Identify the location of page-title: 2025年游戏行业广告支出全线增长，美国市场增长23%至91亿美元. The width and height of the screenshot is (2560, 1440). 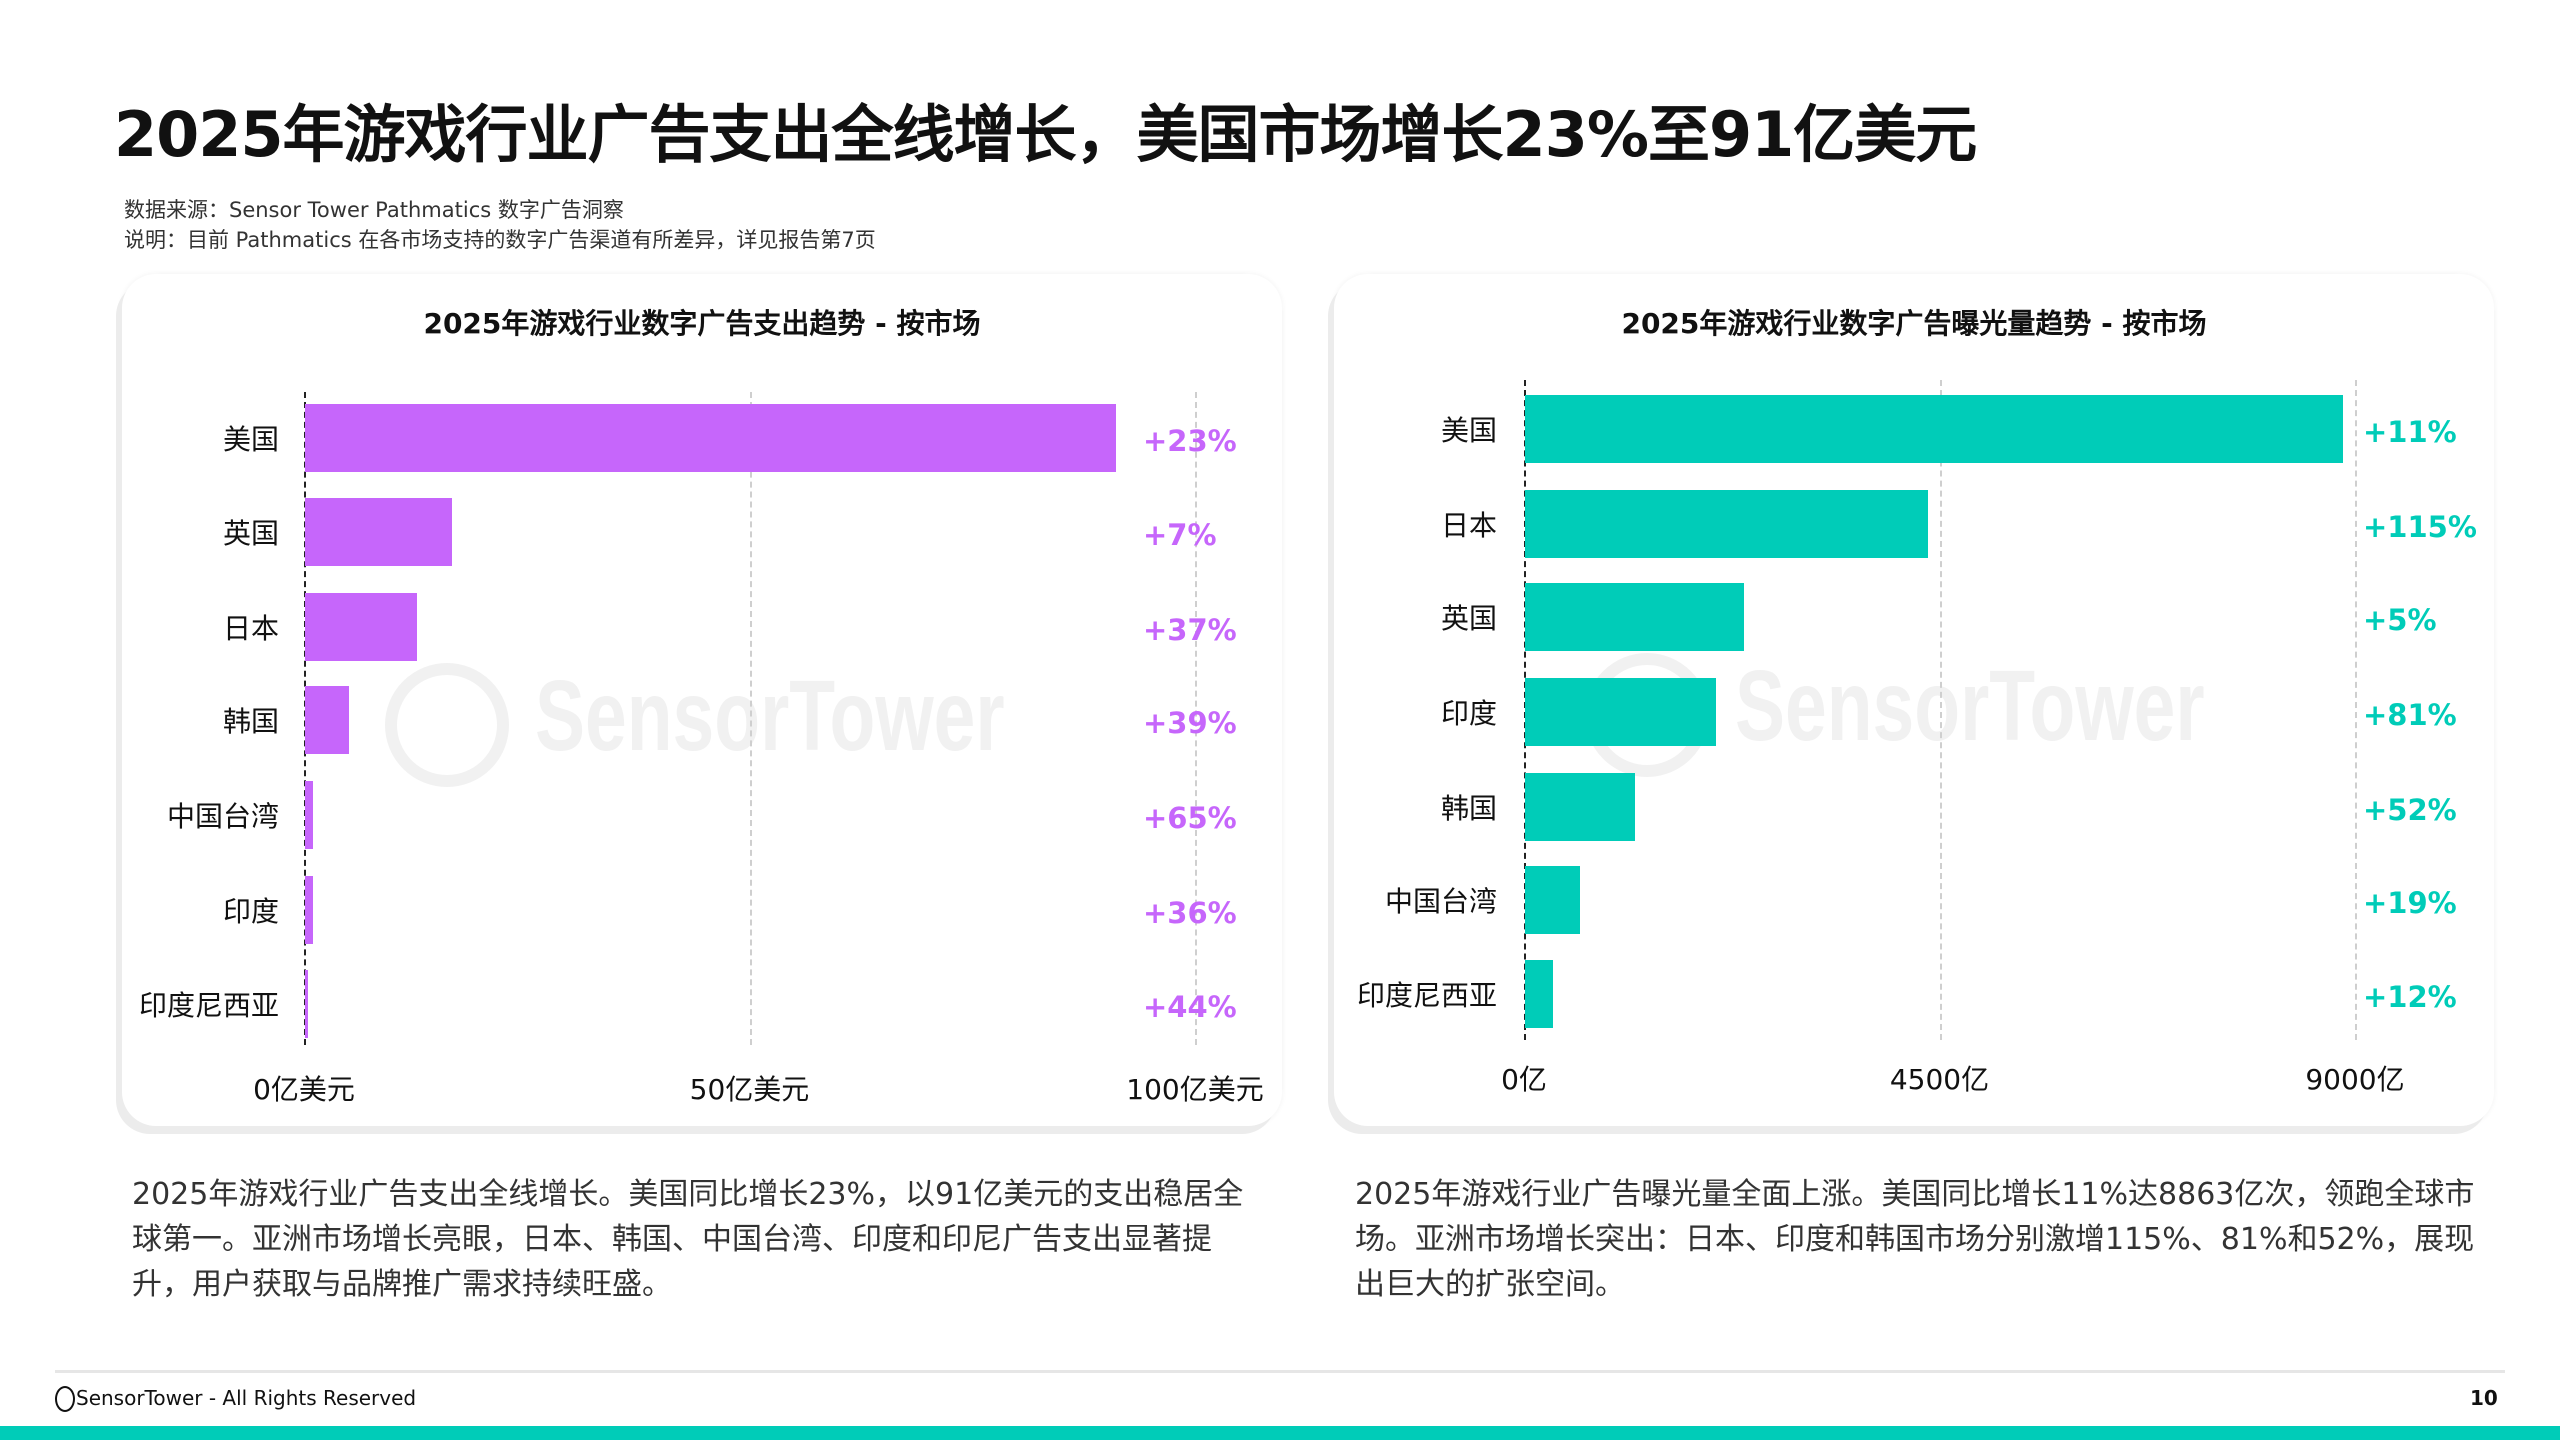
(1045, 134).